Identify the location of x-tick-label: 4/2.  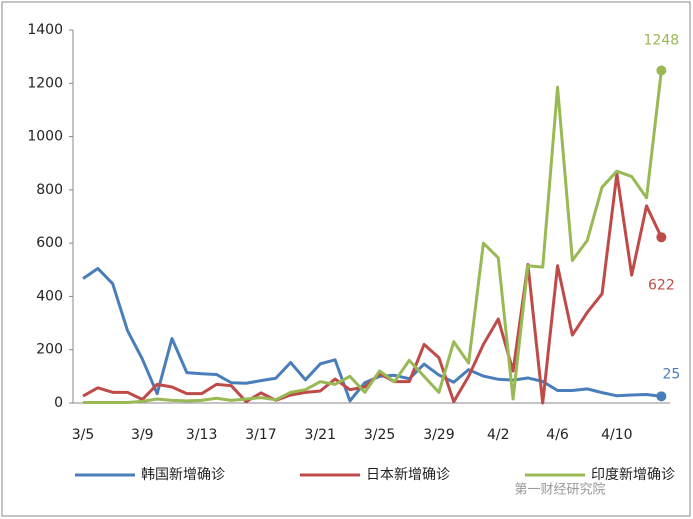
(498, 435).